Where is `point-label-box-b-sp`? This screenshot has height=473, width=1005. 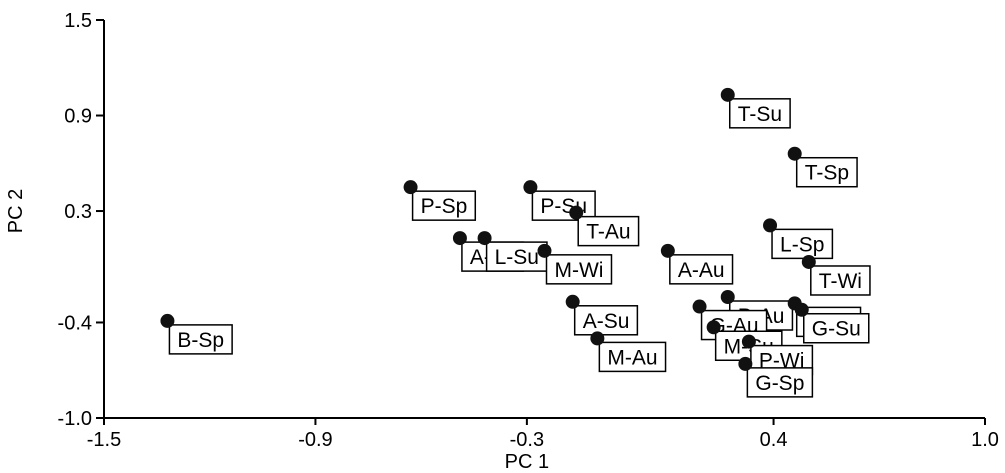 point-label-box-b-sp is located at coordinates (200, 339).